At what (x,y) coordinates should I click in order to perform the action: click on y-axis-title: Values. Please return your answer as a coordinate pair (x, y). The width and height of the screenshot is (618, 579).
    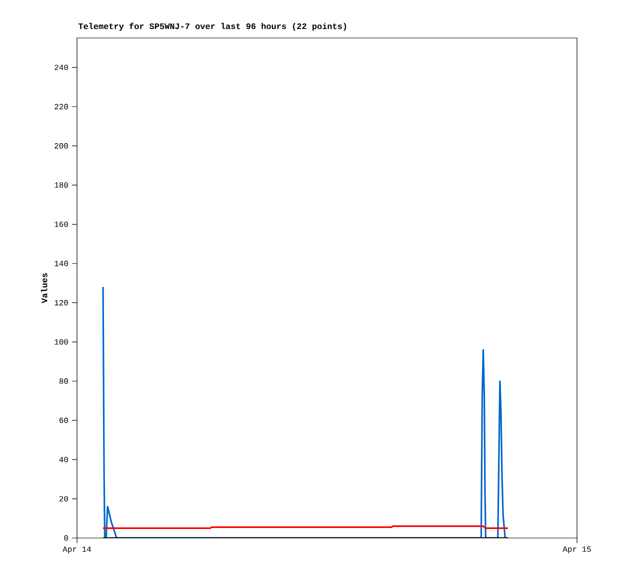
    Looking at the image, I should click on (44, 288).